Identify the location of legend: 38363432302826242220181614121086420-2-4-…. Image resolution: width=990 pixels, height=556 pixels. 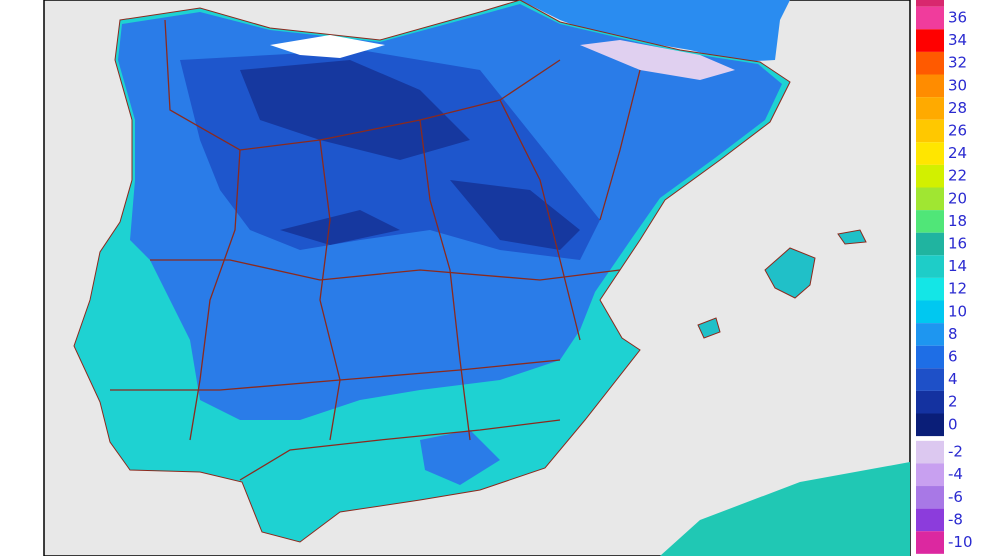
(944, 277).